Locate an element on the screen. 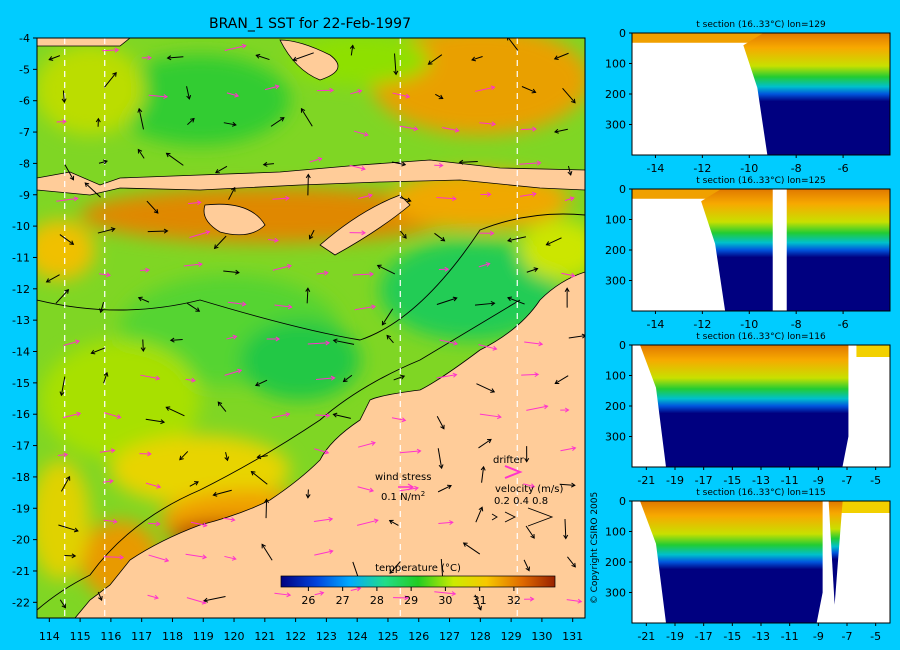 This screenshot has width=900, height=650. colorbar-title: temperature (°C) is located at coordinates (418, 568).